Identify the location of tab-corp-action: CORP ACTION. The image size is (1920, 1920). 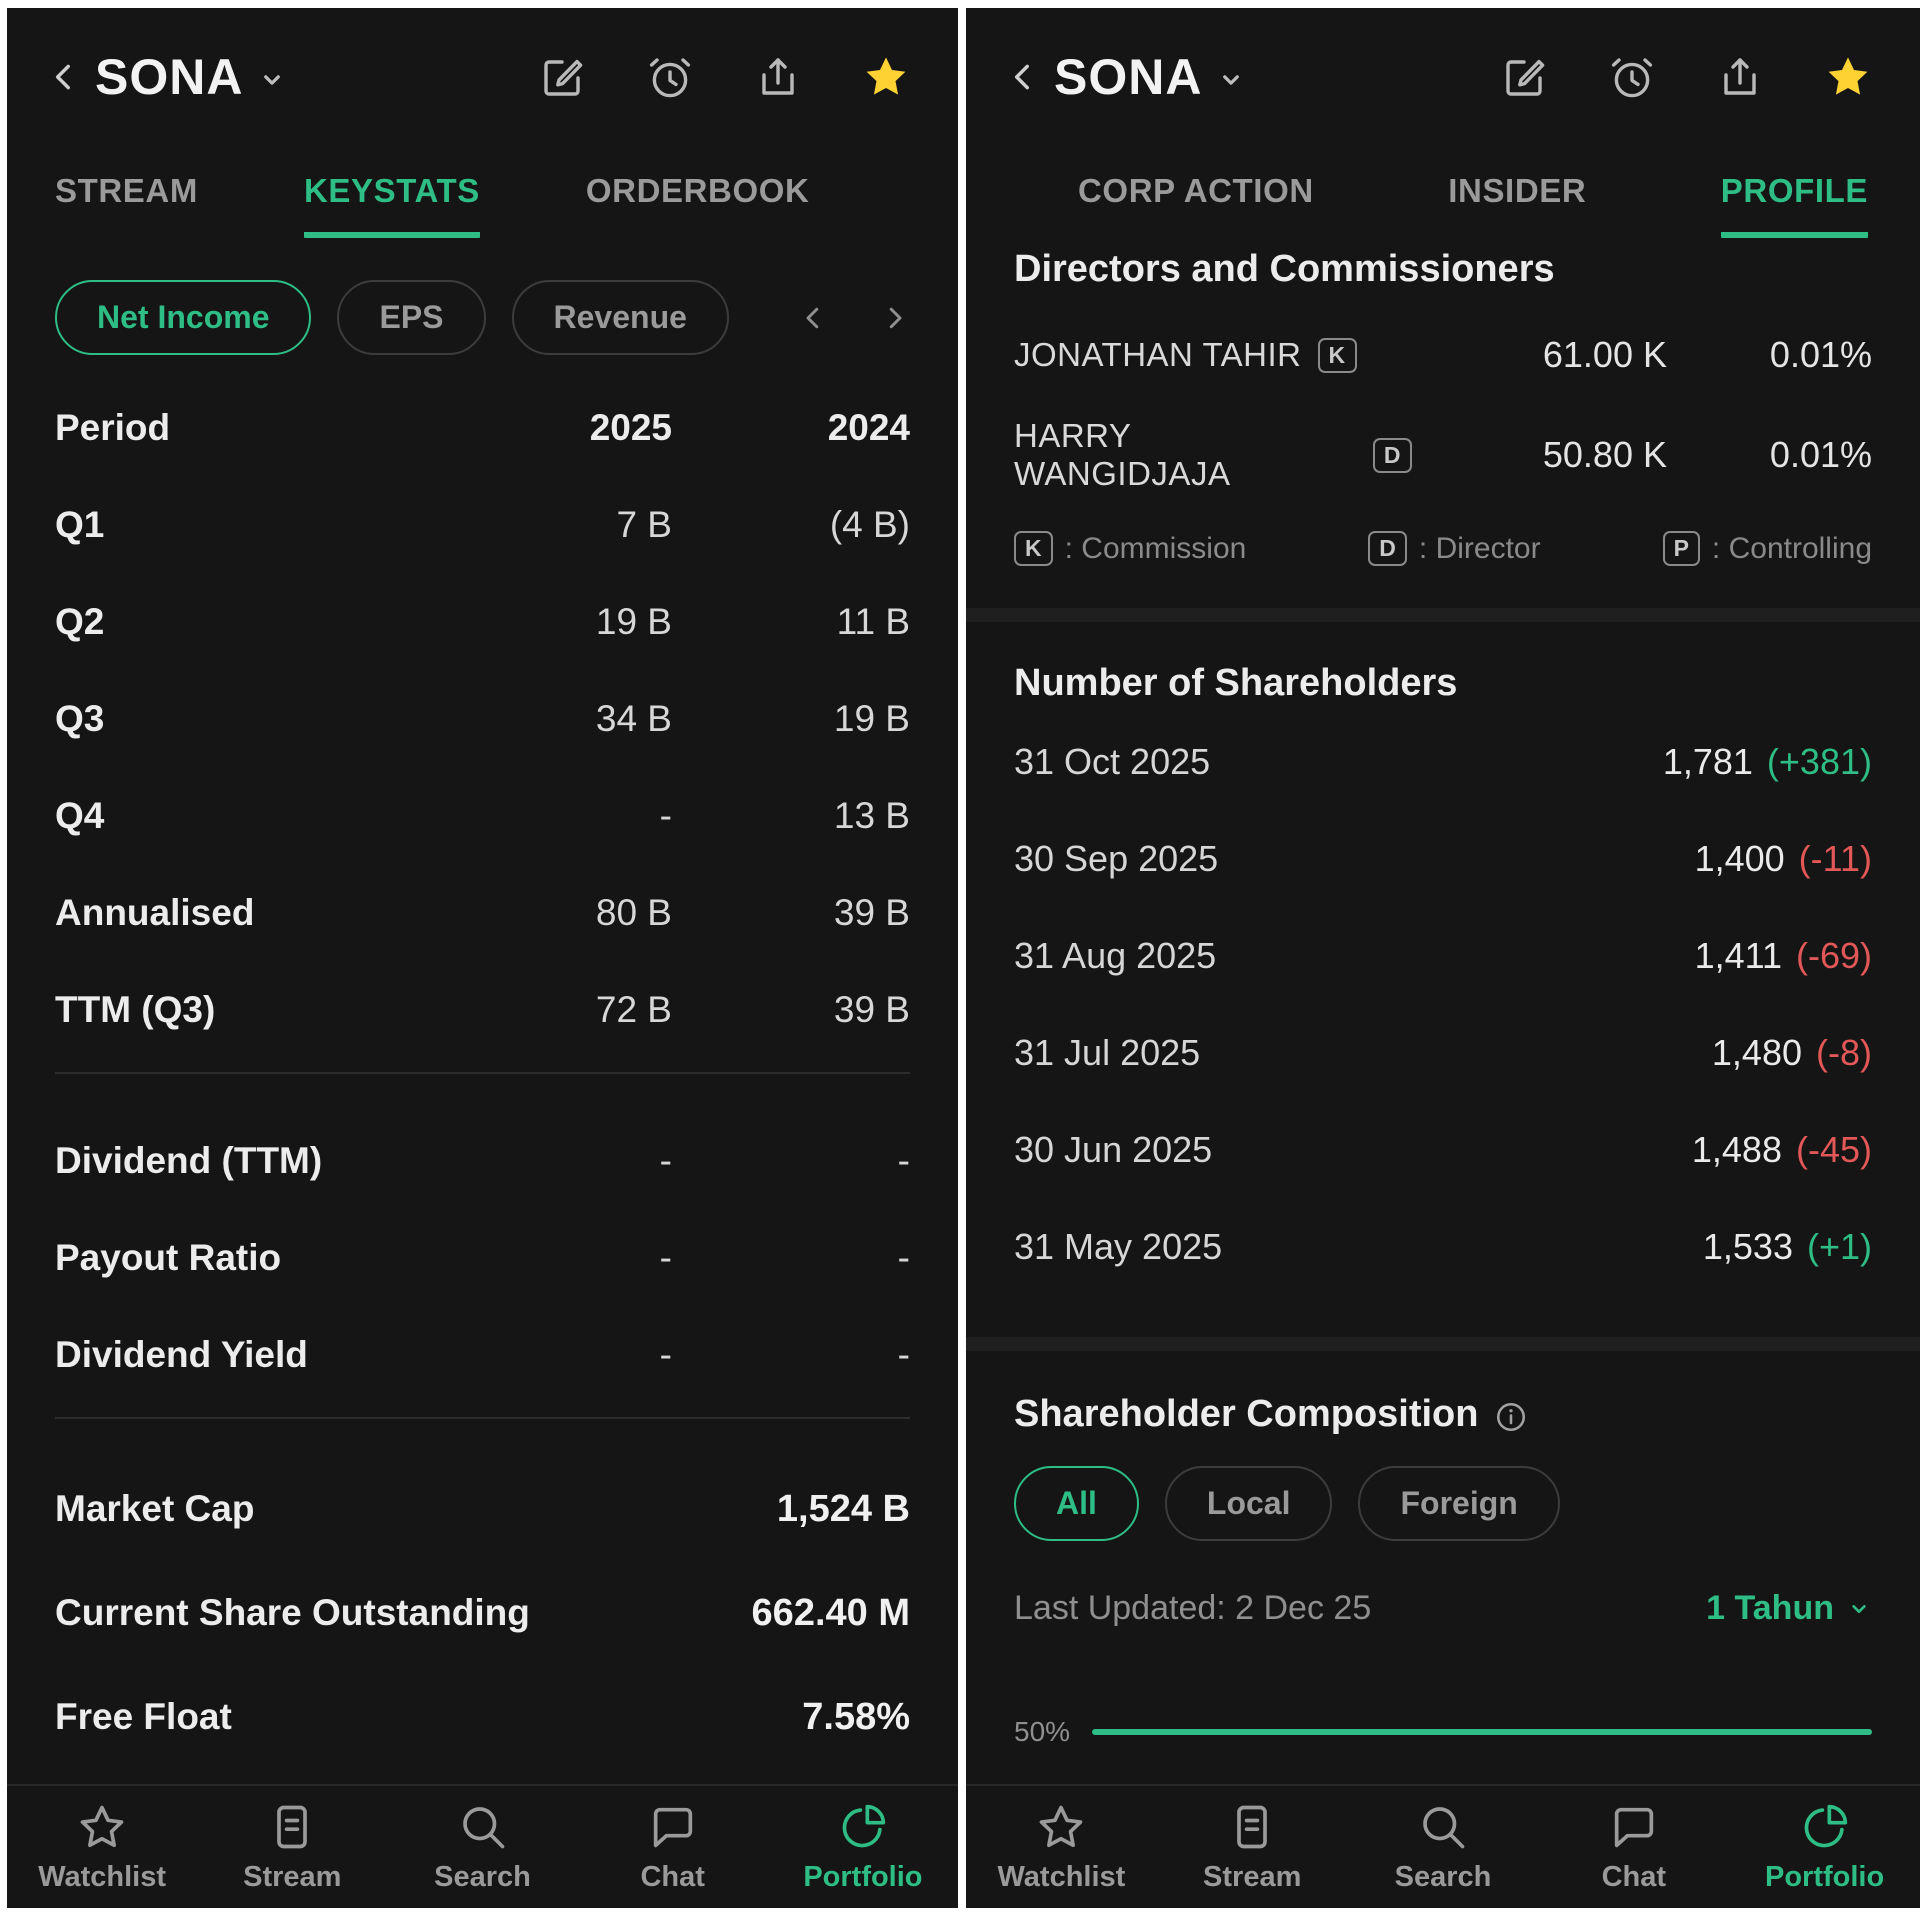
(1196, 190).